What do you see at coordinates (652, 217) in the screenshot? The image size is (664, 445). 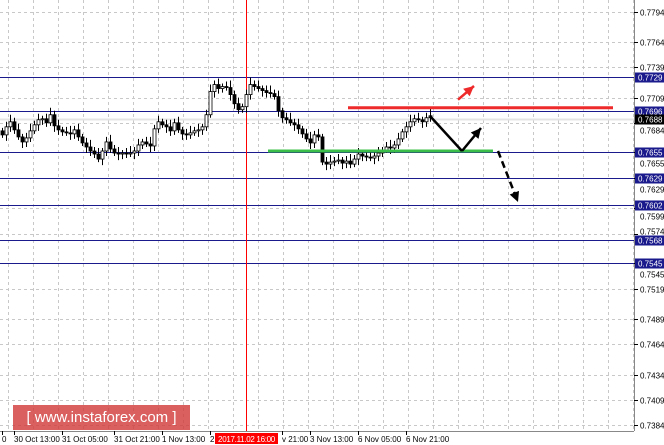 I see `price-tick-label: 0.7599` at bounding box center [652, 217].